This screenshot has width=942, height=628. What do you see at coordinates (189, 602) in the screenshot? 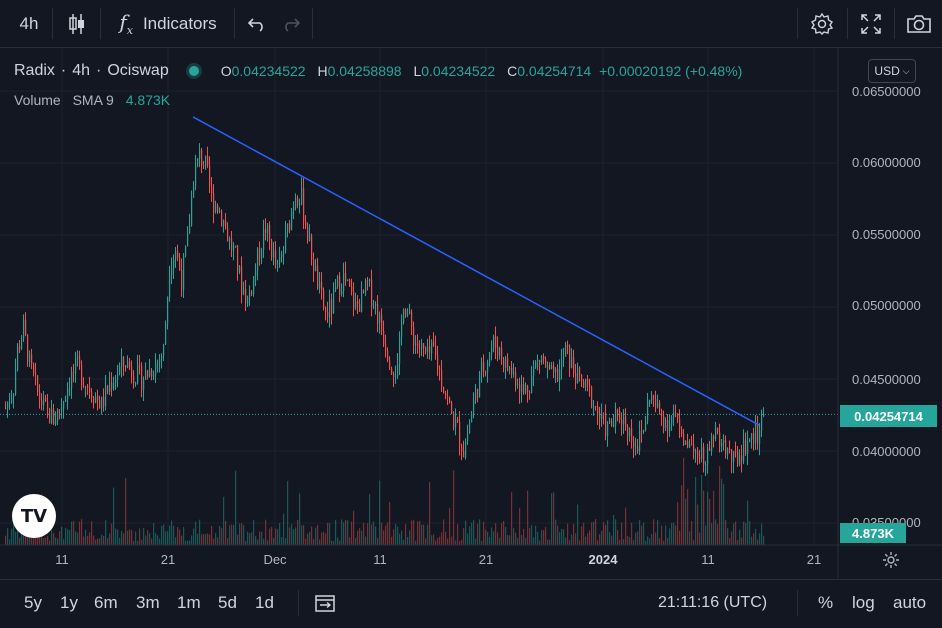
I see `range-1m: 1m` at bounding box center [189, 602].